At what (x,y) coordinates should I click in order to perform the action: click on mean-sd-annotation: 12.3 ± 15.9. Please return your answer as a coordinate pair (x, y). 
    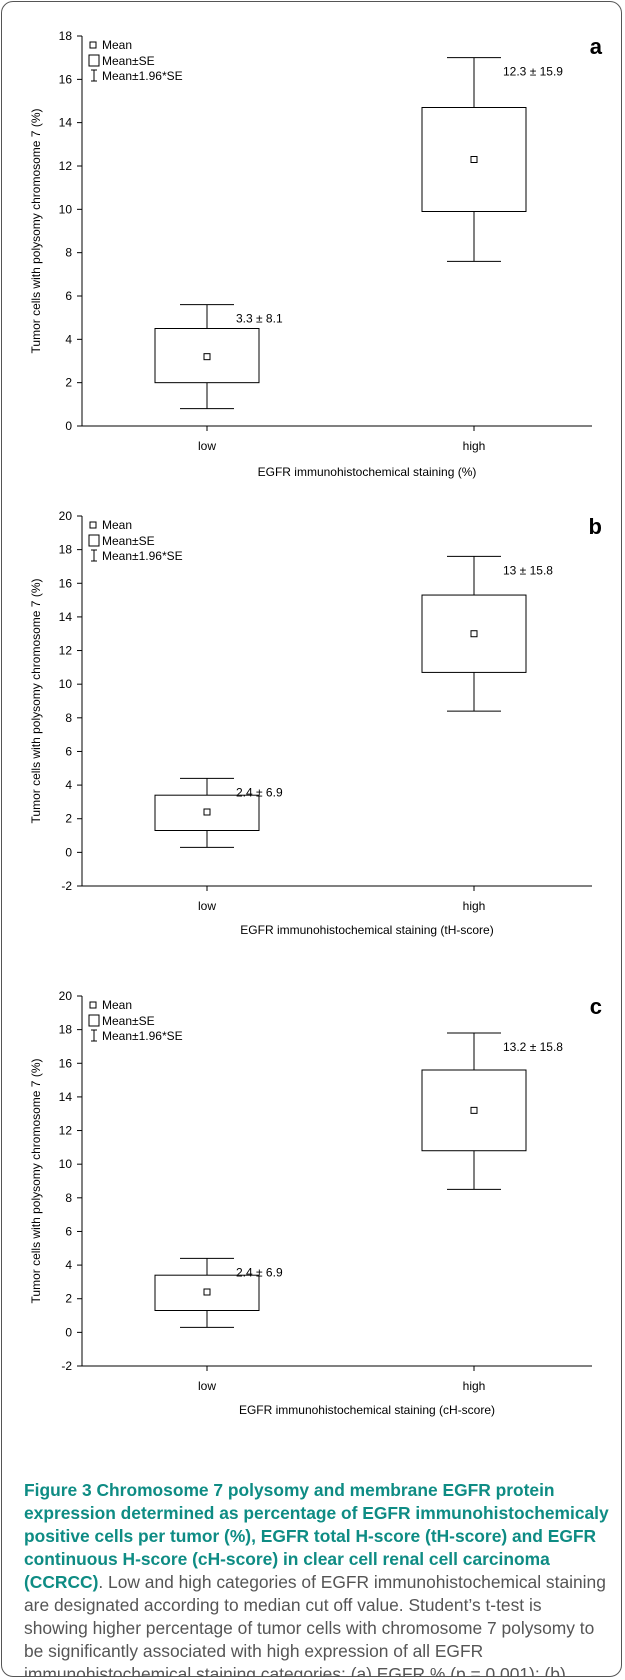
    Looking at the image, I should click on (533, 72).